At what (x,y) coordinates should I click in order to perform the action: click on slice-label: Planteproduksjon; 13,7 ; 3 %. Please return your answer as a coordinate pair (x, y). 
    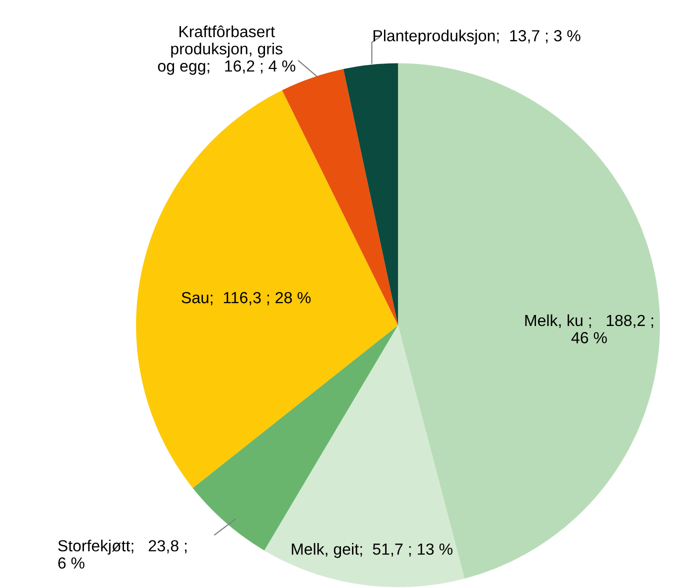
    Looking at the image, I should click on (477, 37).